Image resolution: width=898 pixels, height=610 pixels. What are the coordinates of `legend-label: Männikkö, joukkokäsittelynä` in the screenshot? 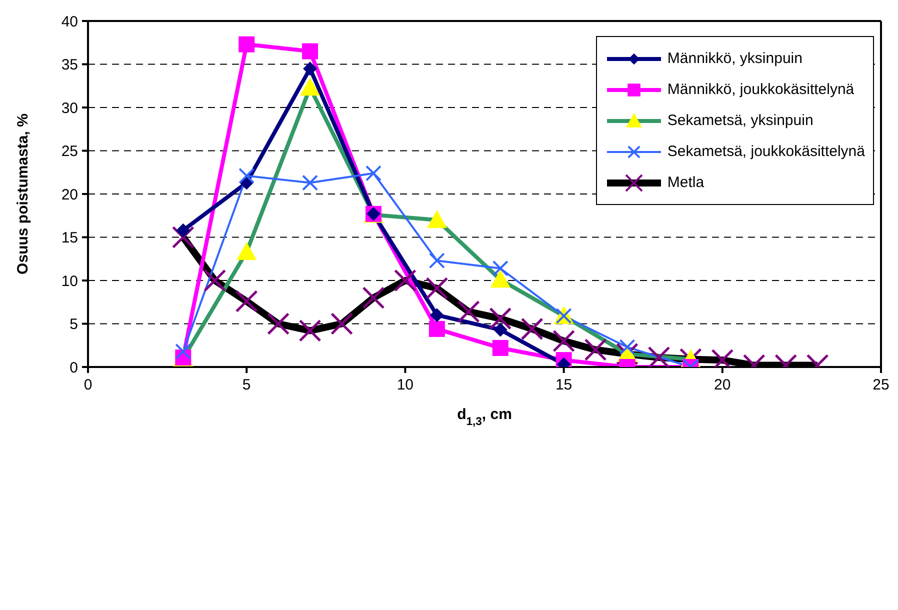 It's located at (760, 89).